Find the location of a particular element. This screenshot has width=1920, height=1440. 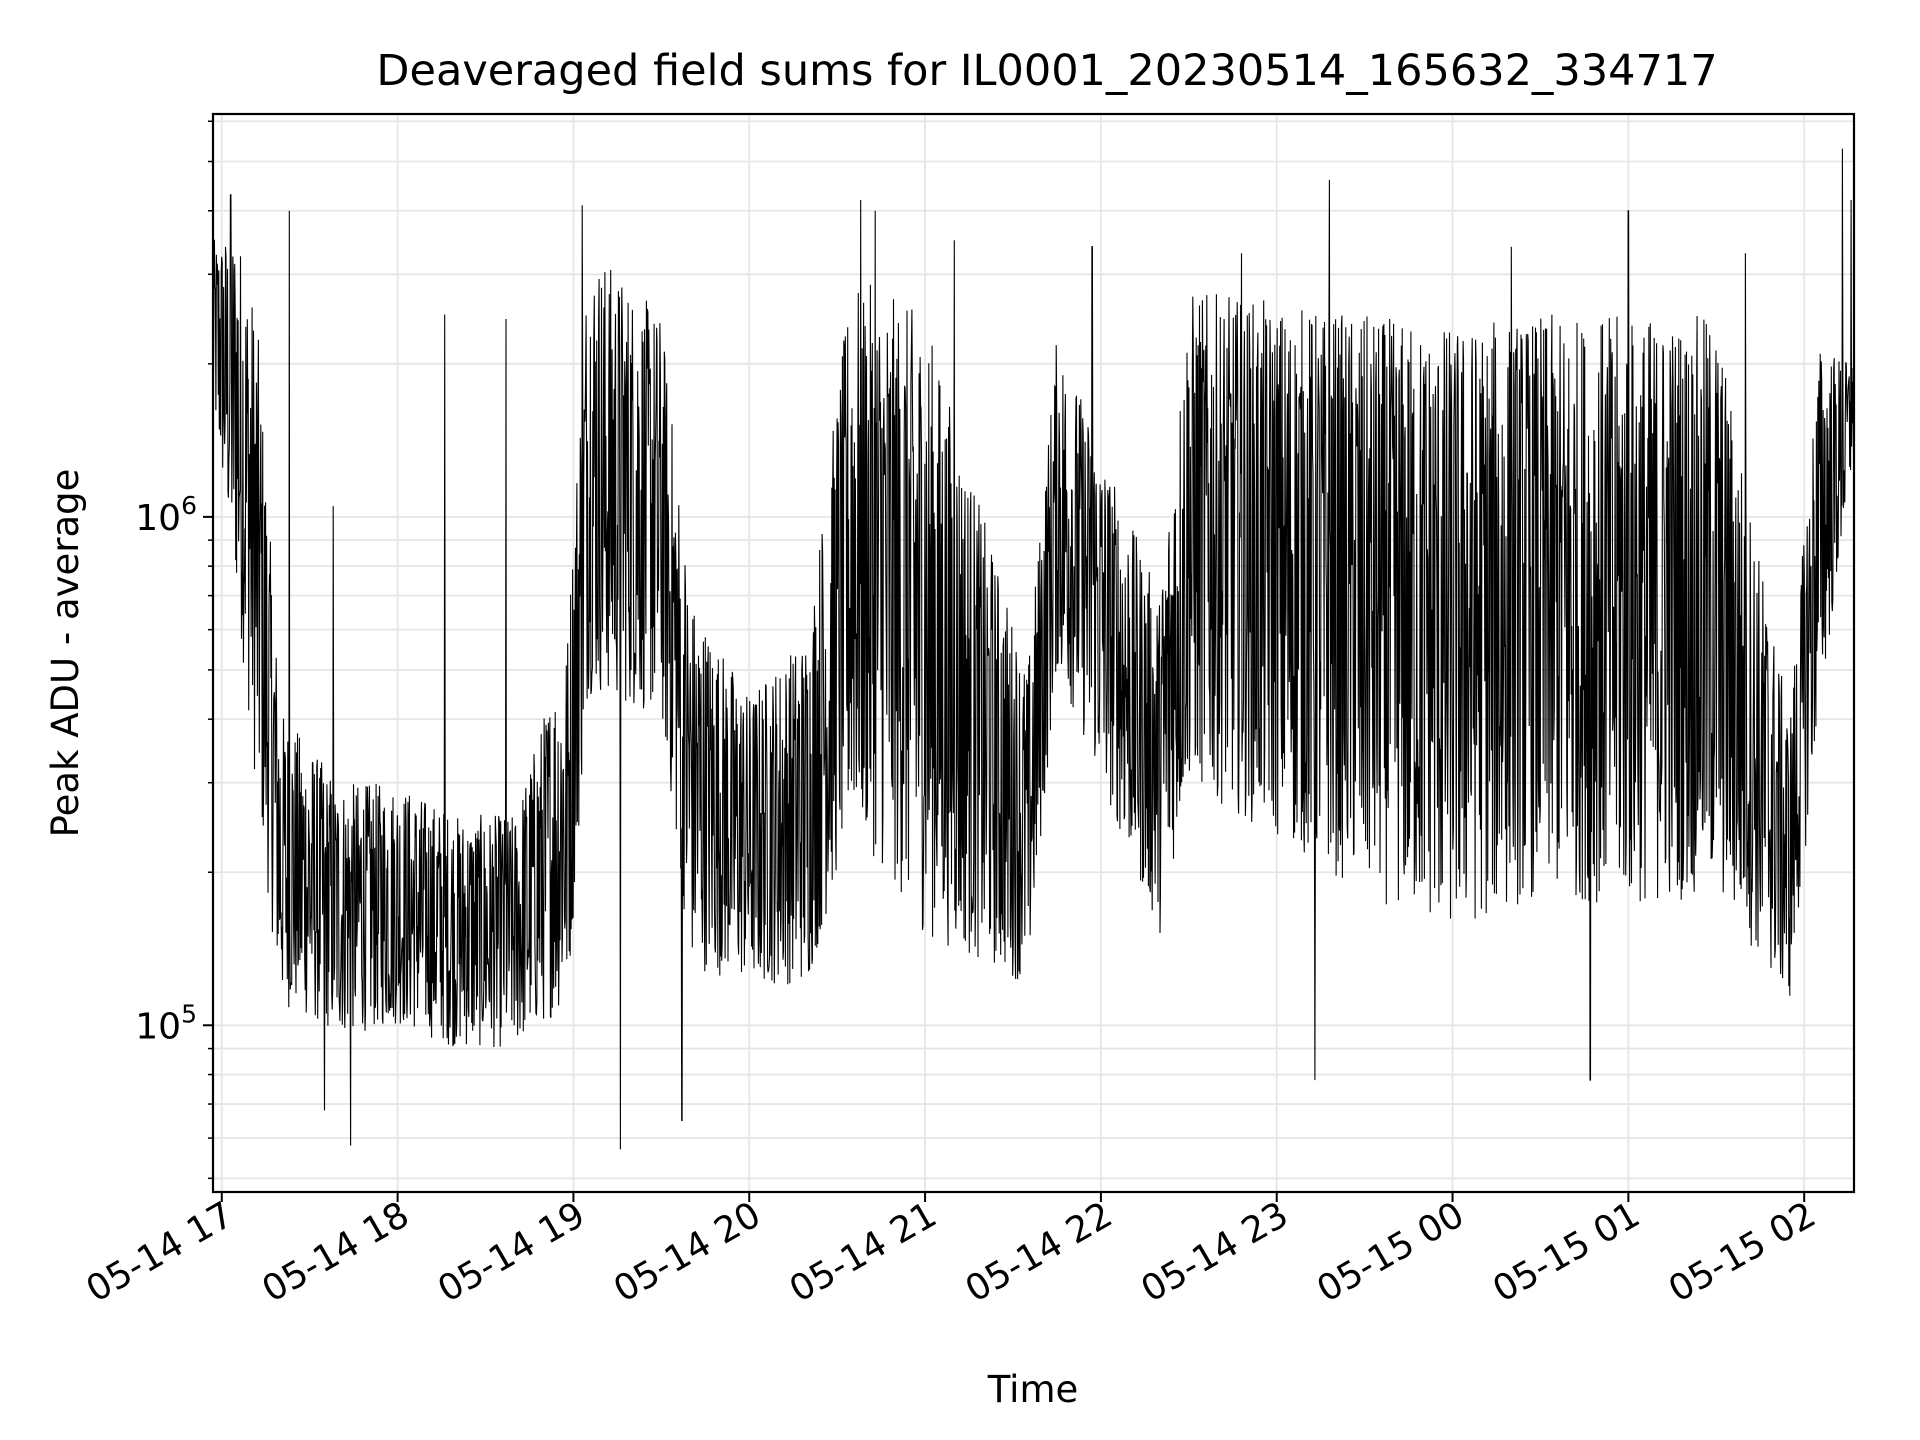

x-tick-label: 05-14 21 is located at coordinates (863, 1252).